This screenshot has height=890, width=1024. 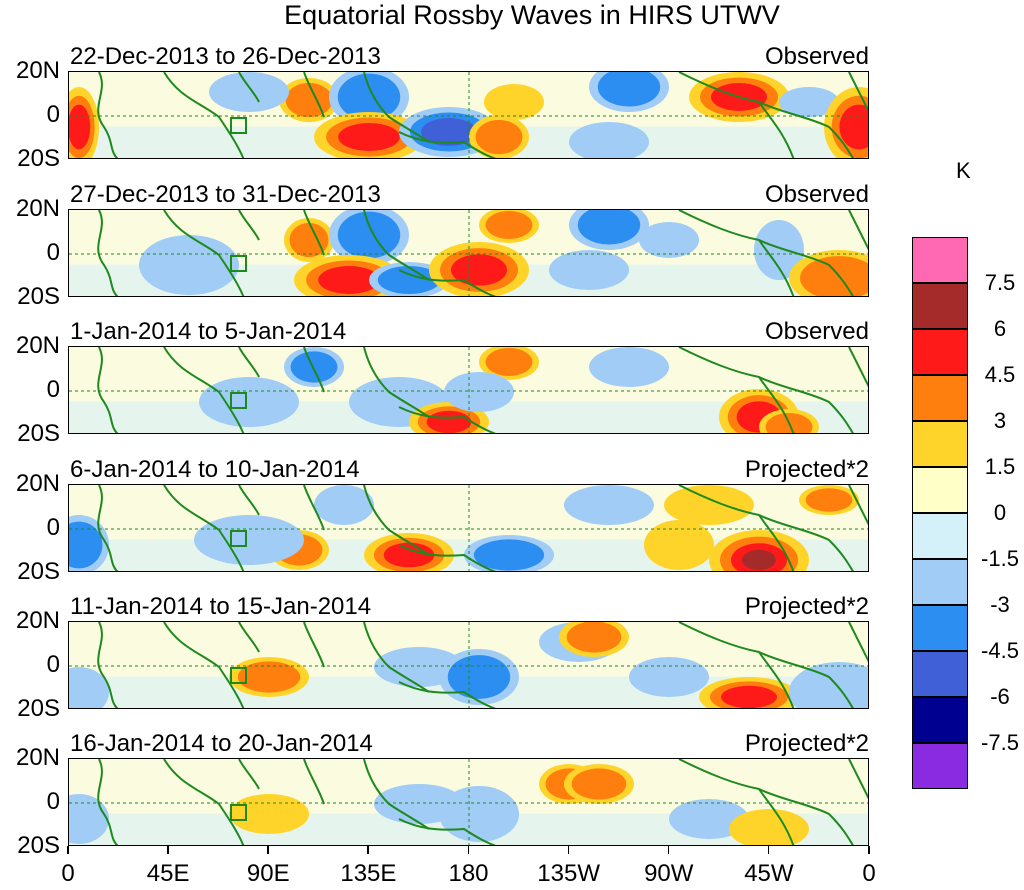 I want to click on x-tick-label: 135E, so click(x=368, y=873).